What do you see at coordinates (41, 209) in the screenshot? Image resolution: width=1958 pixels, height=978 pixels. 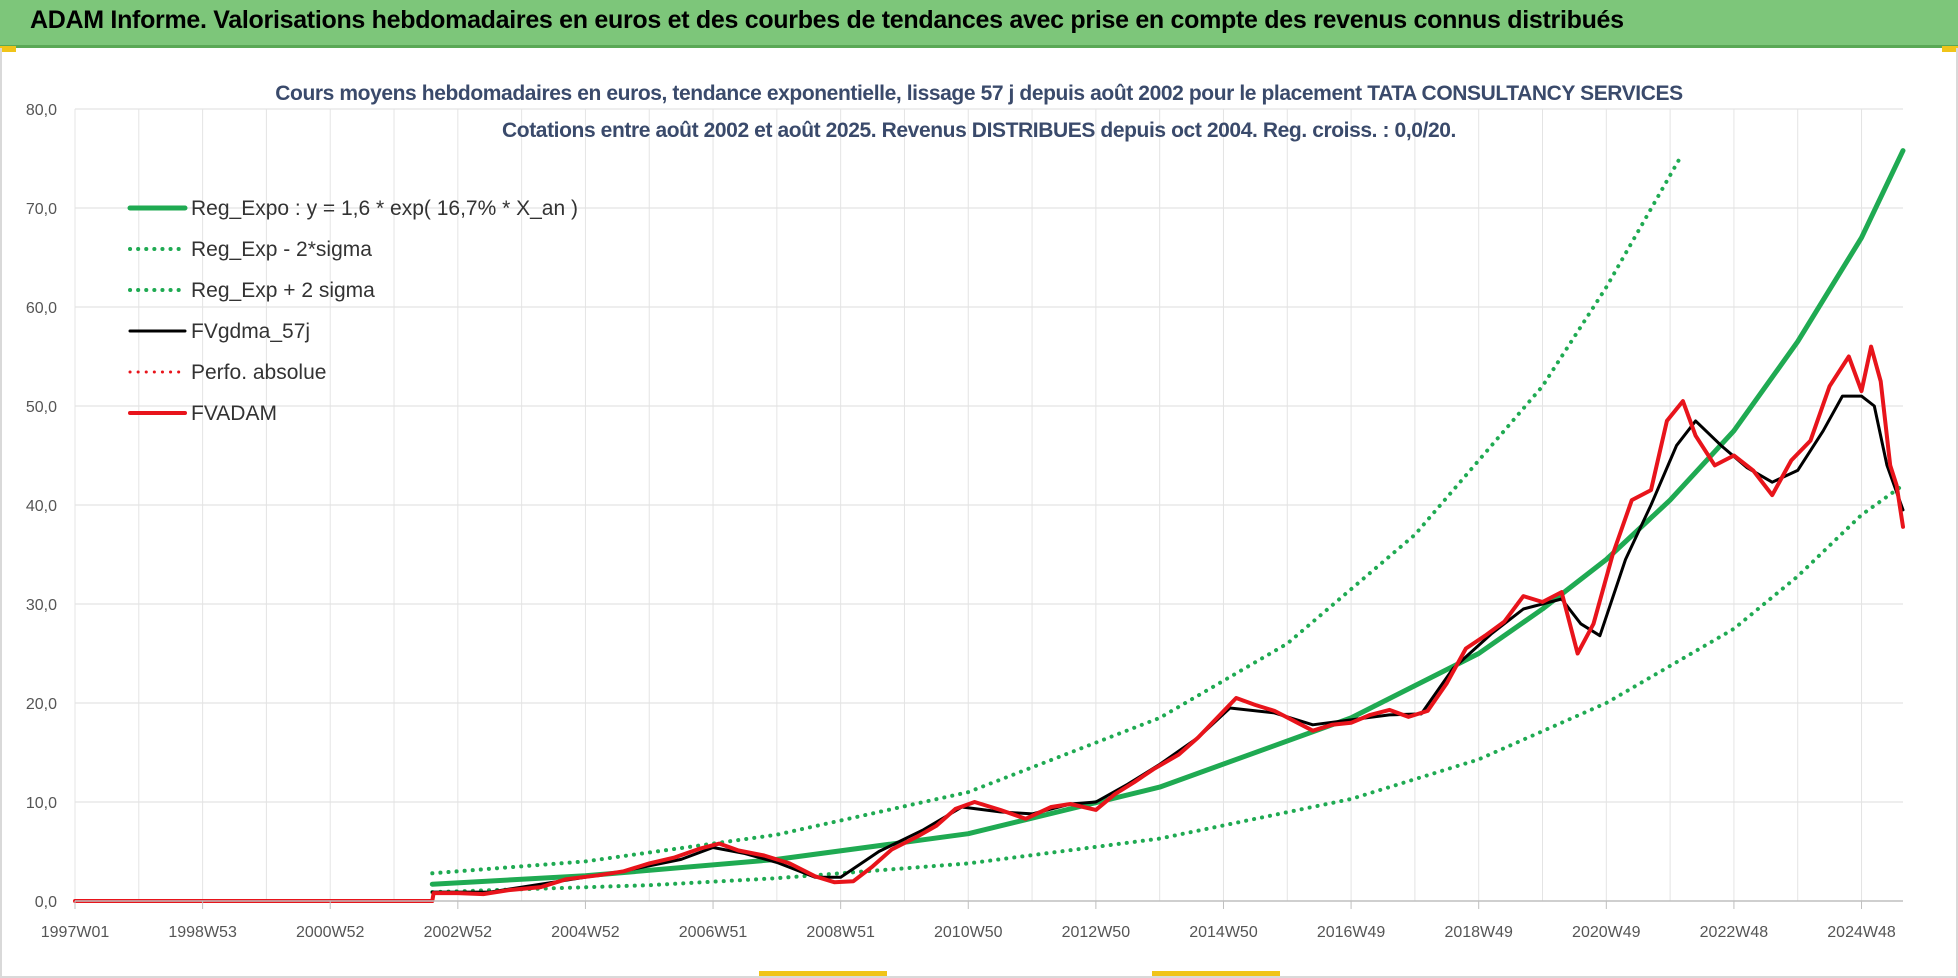 I see `y-tick-label: 70,0` at bounding box center [41, 209].